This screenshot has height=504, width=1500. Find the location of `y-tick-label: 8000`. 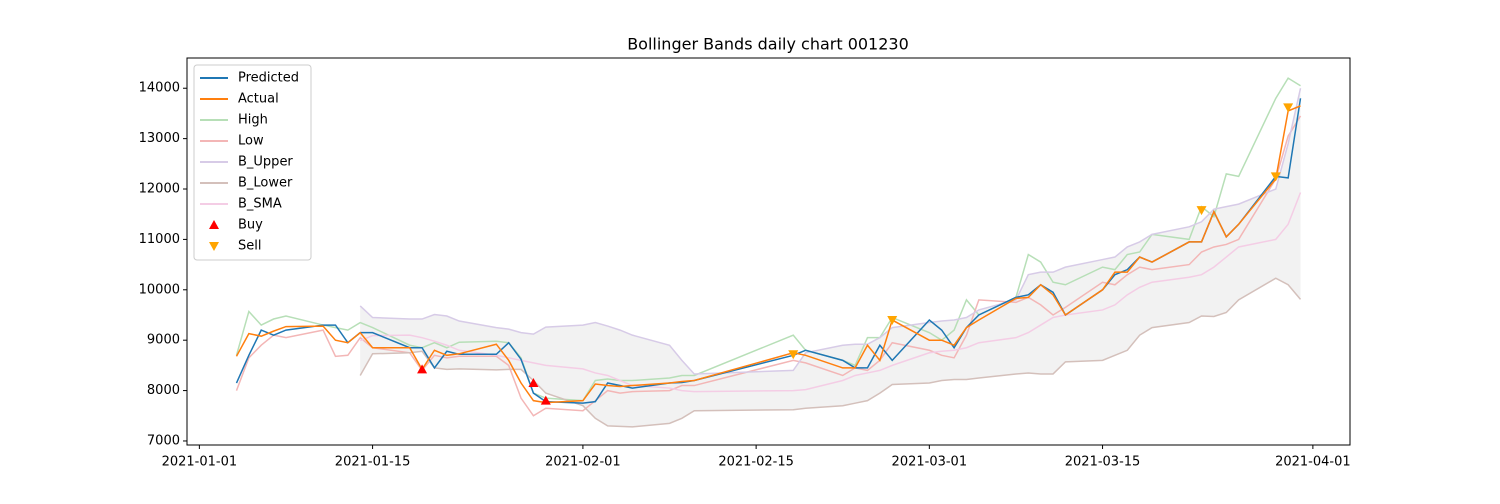

y-tick-label: 8000 is located at coordinates (163, 390).